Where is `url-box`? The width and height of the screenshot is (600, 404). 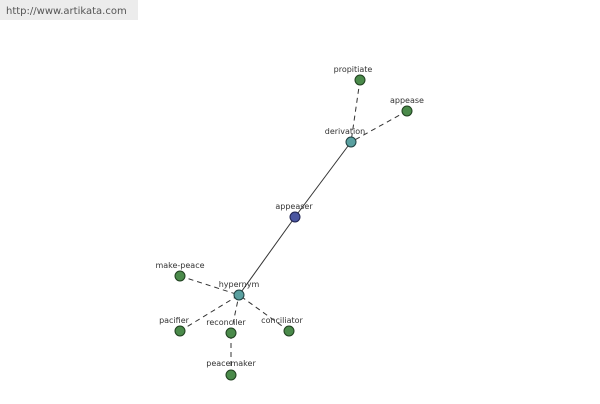
url-box is located at coordinates (69, 10).